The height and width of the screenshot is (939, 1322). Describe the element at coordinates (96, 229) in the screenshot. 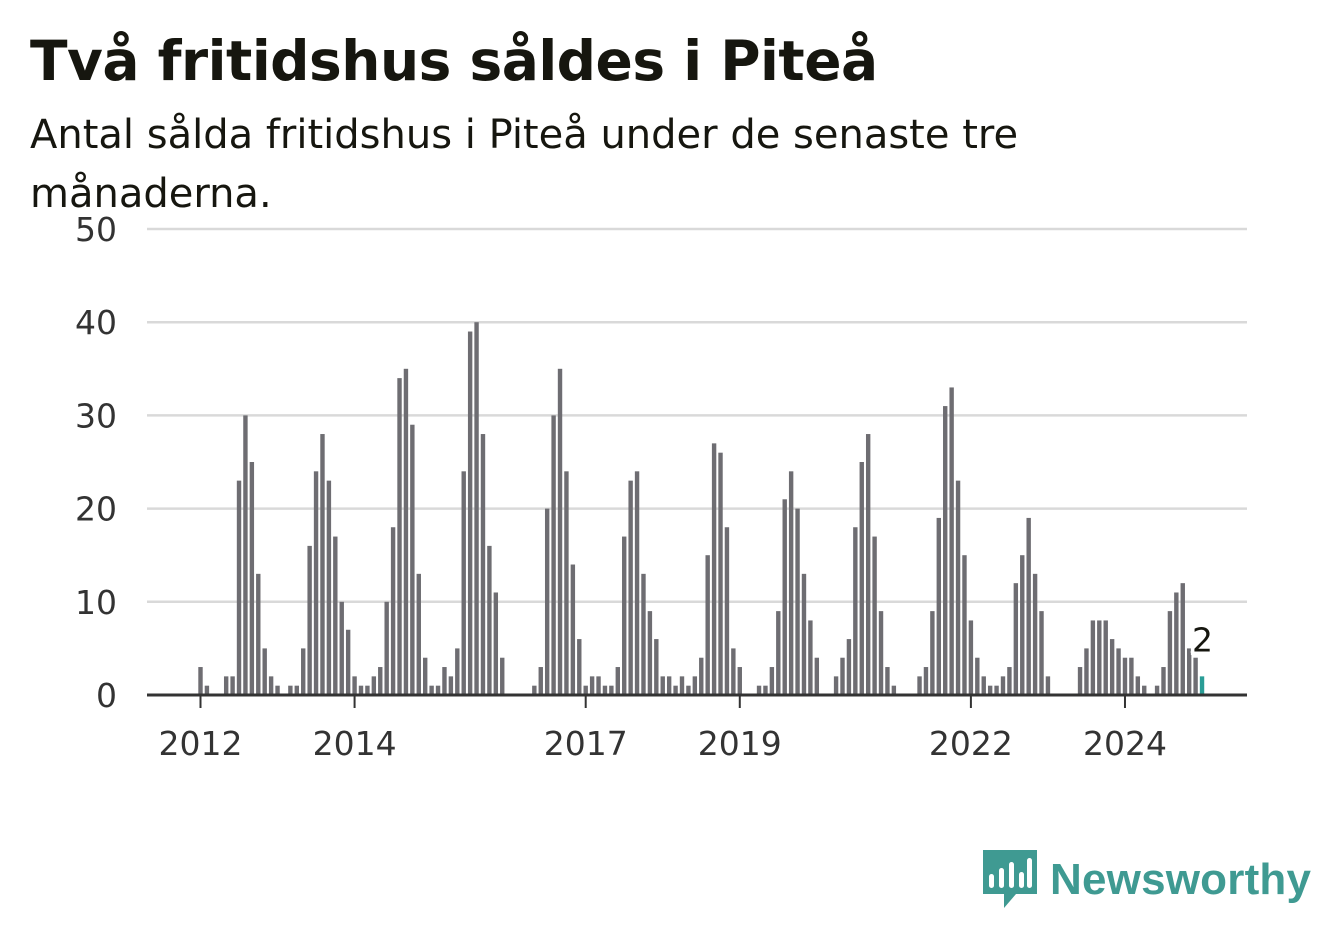

I see `y-tick-label-50: 50` at that location.